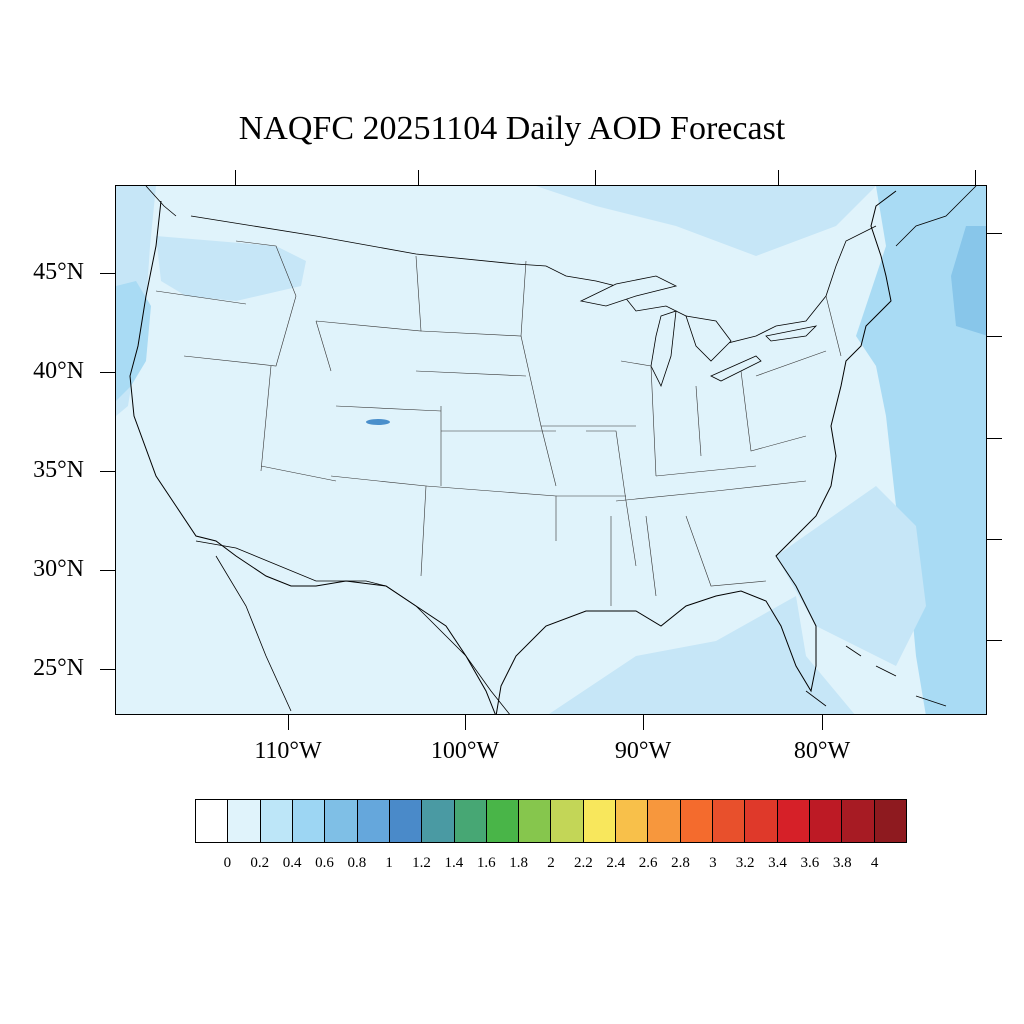 This screenshot has width=1024, height=1024. Describe the element at coordinates (231, 268) in the screenshot. I see `northwest-haze` at that location.